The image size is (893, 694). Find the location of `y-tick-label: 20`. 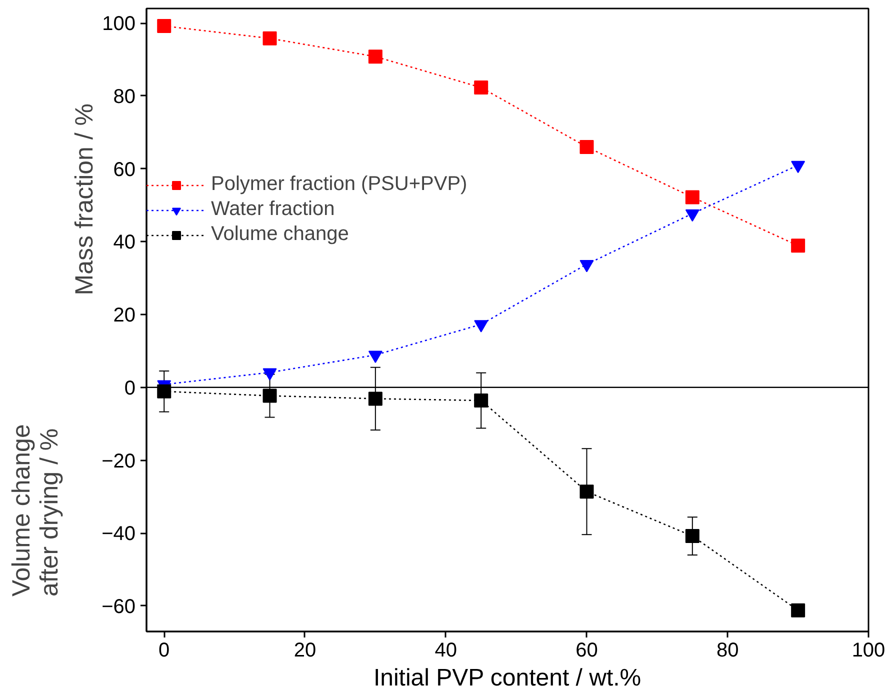

y-tick-label: 20 is located at coordinates (124, 315).